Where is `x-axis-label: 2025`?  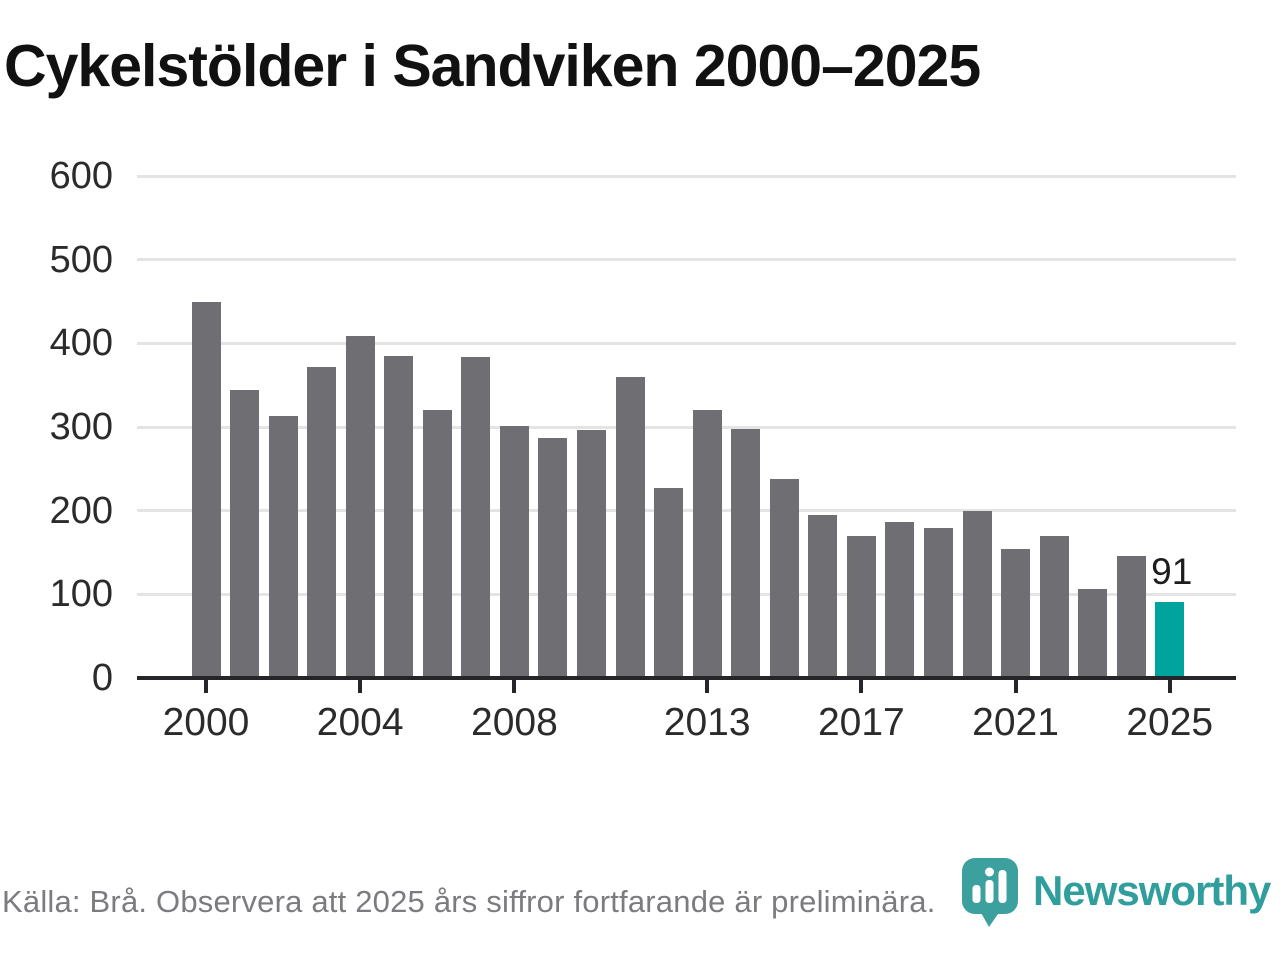 x-axis-label: 2025 is located at coordinates (1170, 722).